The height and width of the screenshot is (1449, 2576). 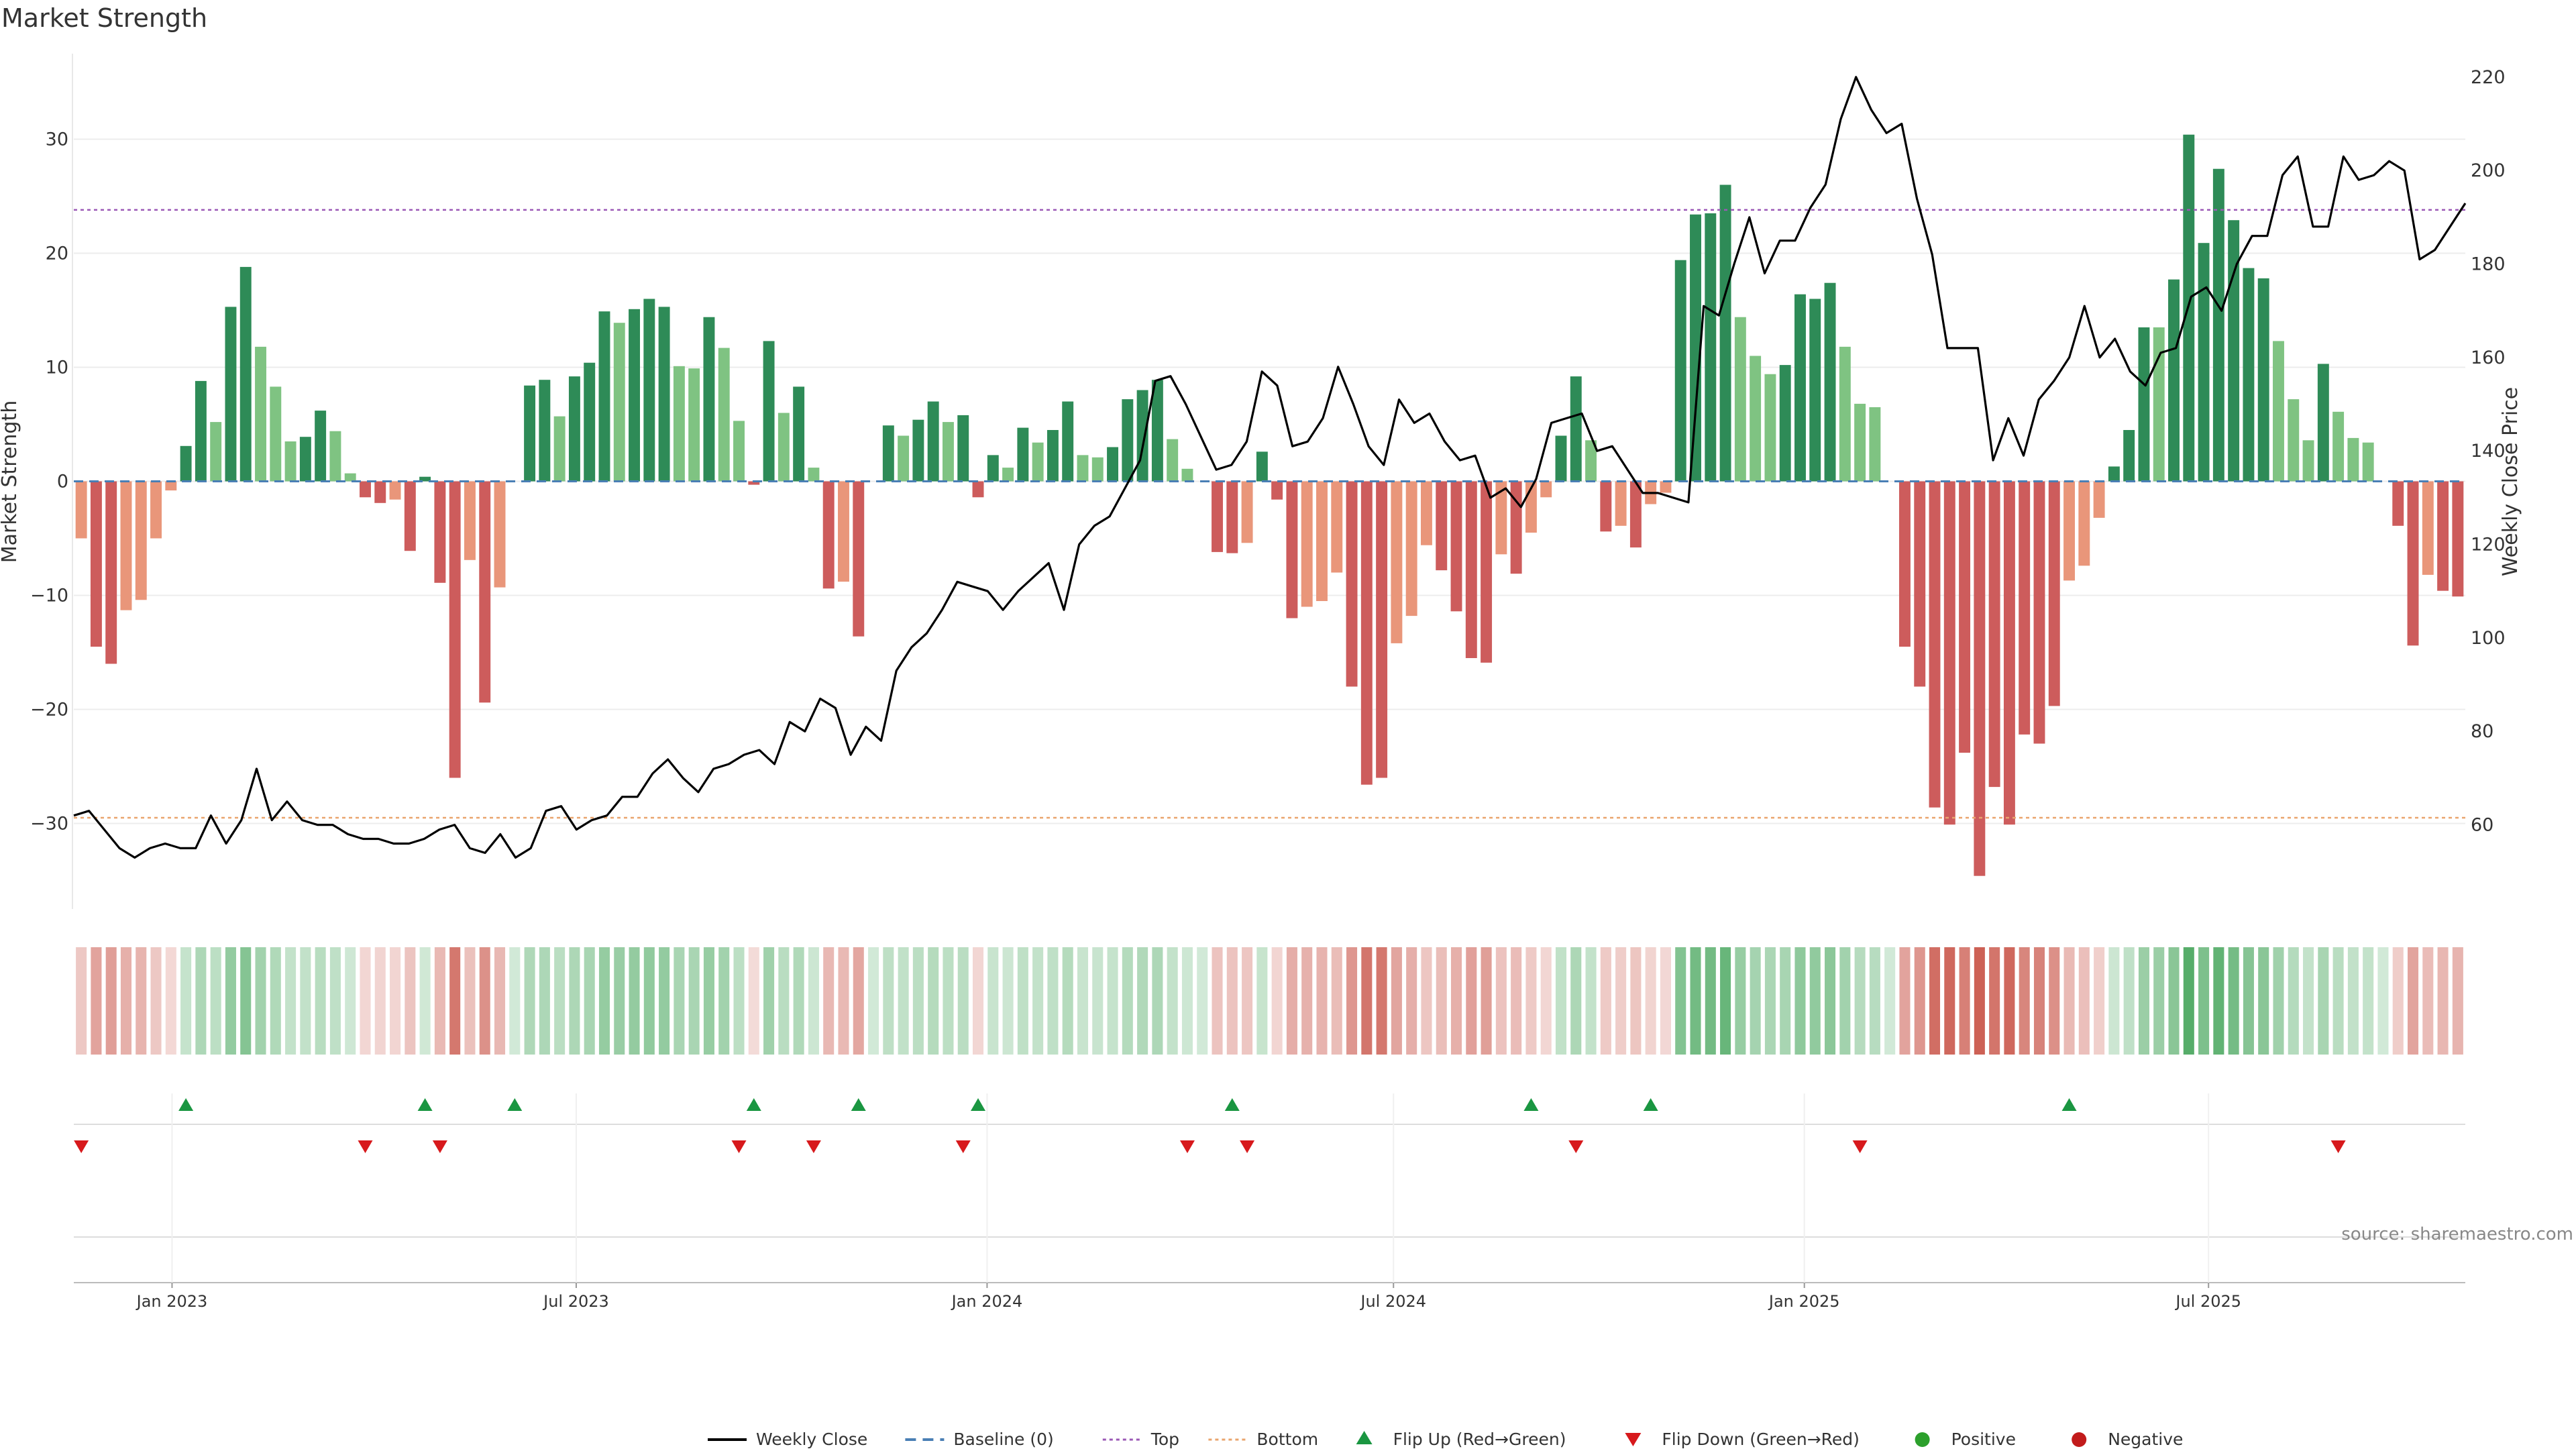 I want to click on right-axis-label: Weekly Close Price, so click(x=2510, y=481).